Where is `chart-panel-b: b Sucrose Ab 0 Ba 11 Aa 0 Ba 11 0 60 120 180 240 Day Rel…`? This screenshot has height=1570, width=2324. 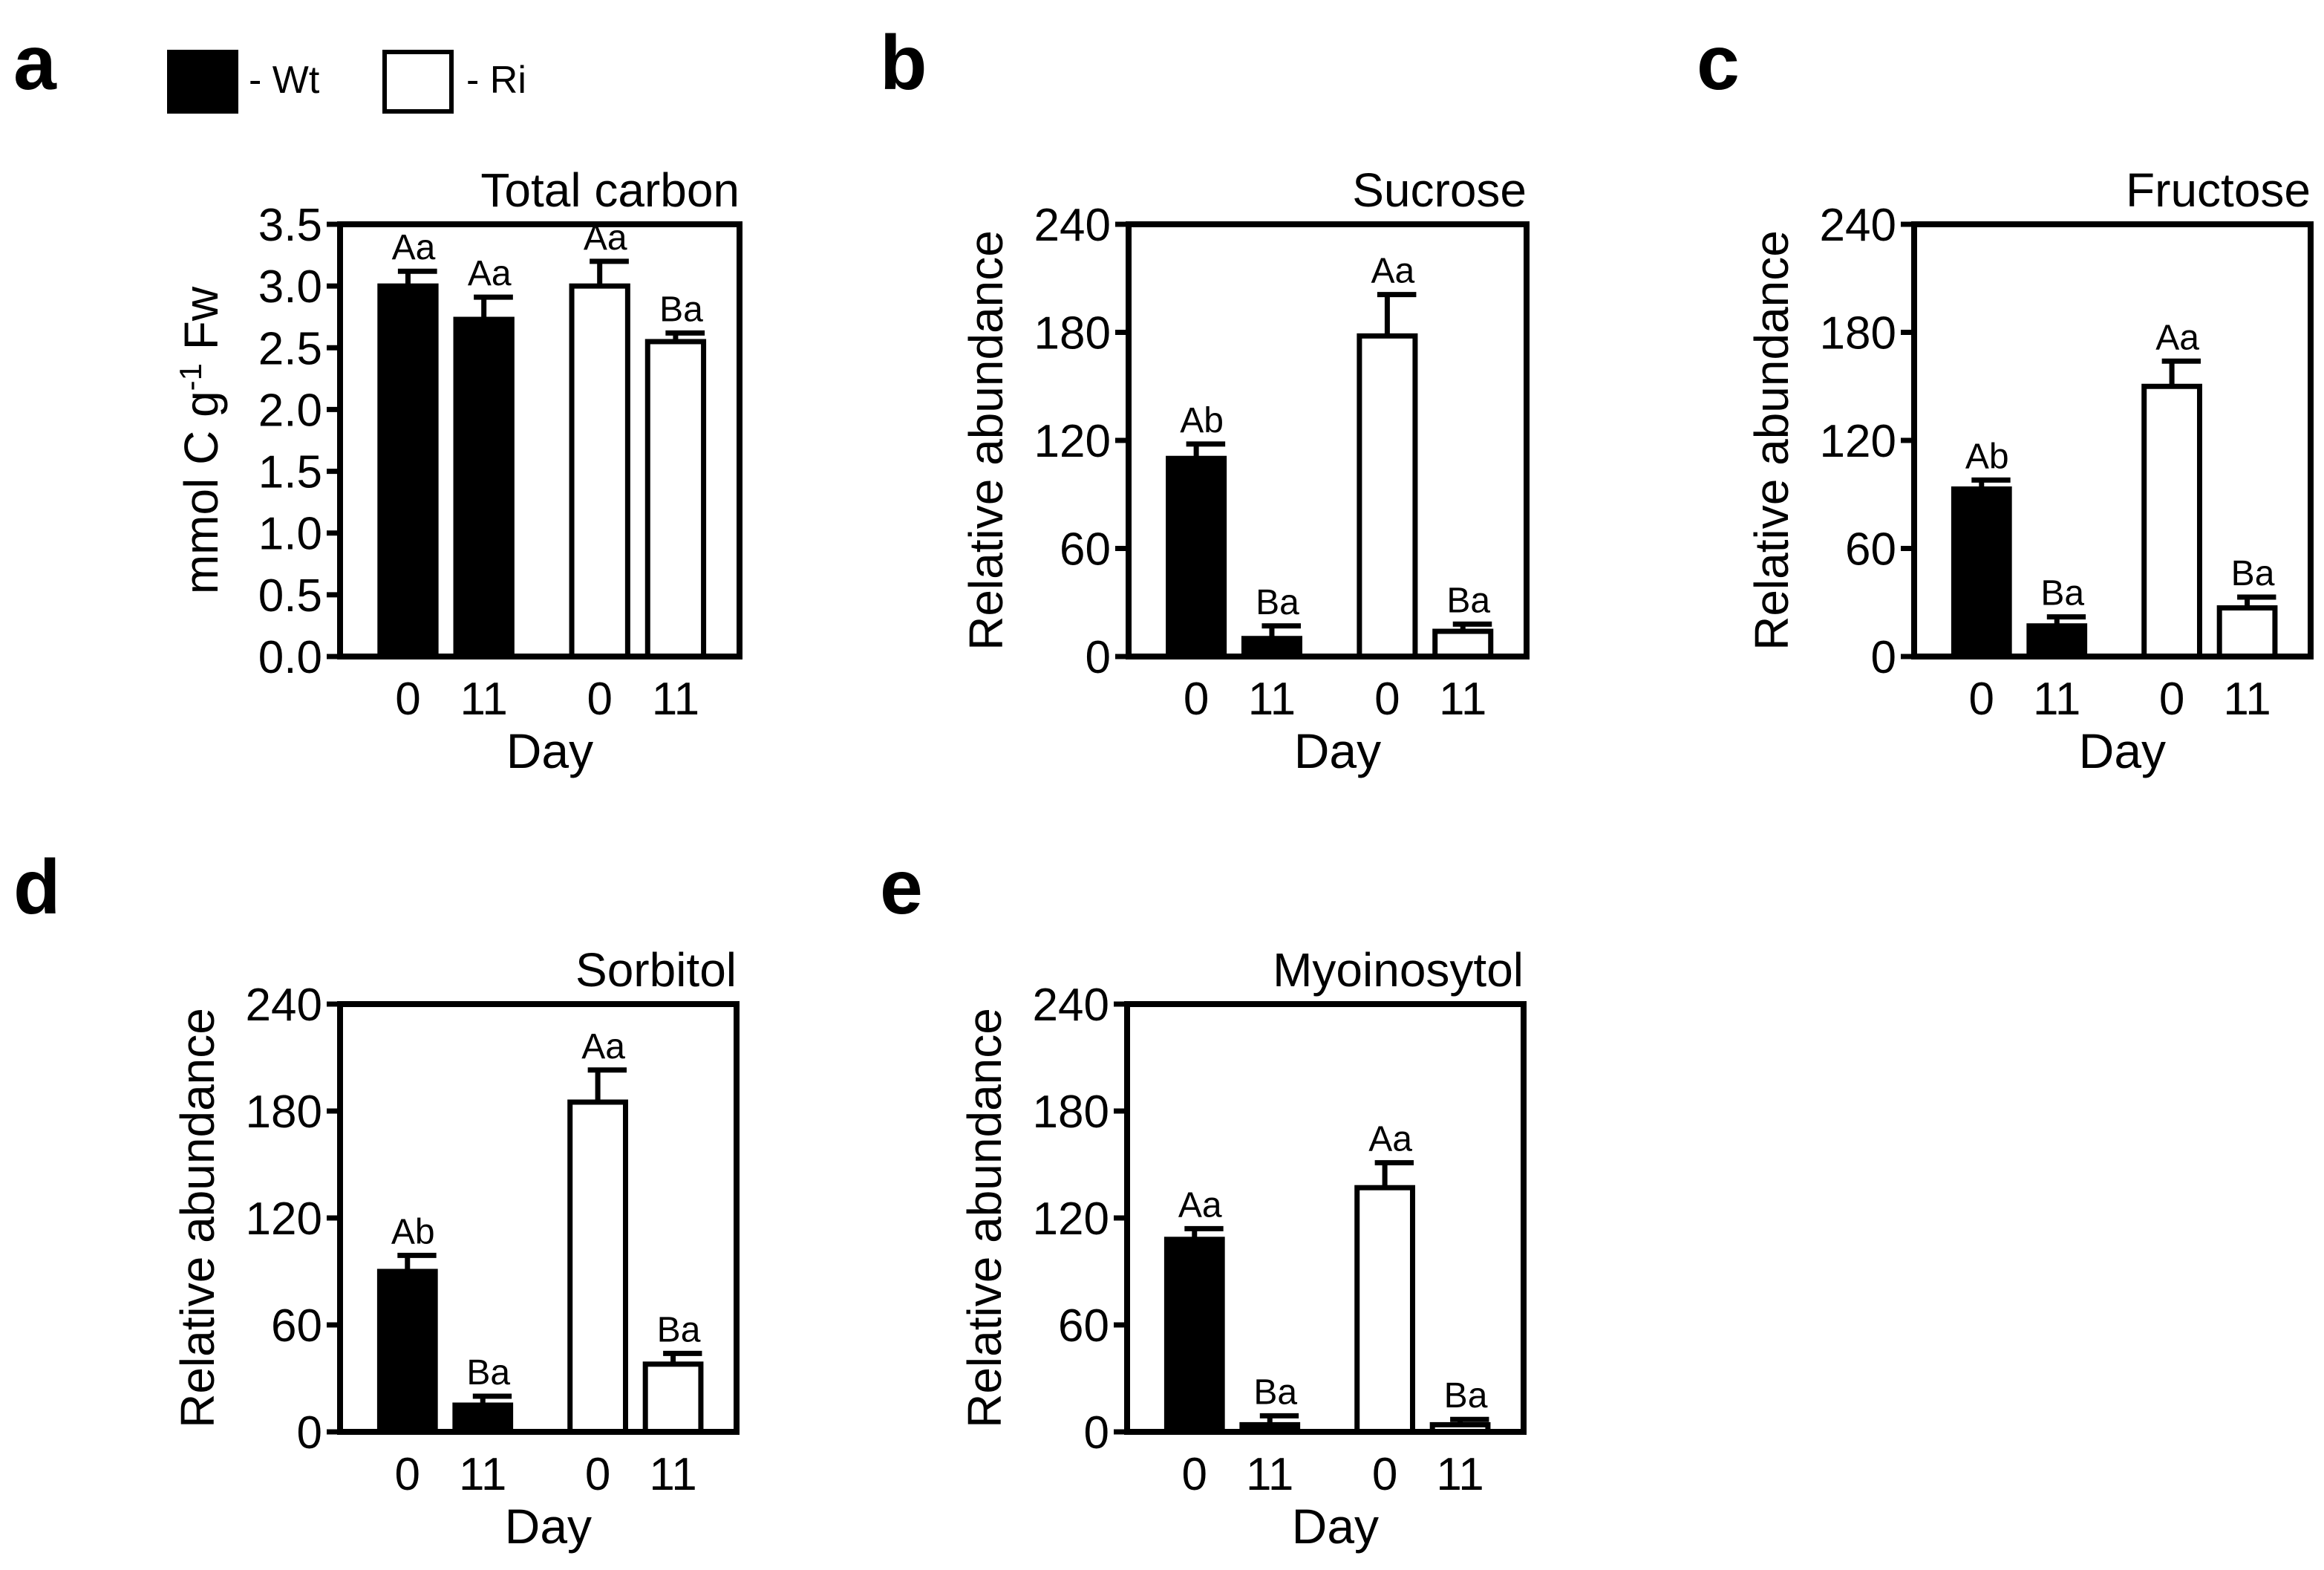
chart-panel-b: b Sucrose Ab 0 Ba 11 Aa 0 Ba 11 0 60 120 180 240 Day Rel… is located at coordinates (1205, 399).